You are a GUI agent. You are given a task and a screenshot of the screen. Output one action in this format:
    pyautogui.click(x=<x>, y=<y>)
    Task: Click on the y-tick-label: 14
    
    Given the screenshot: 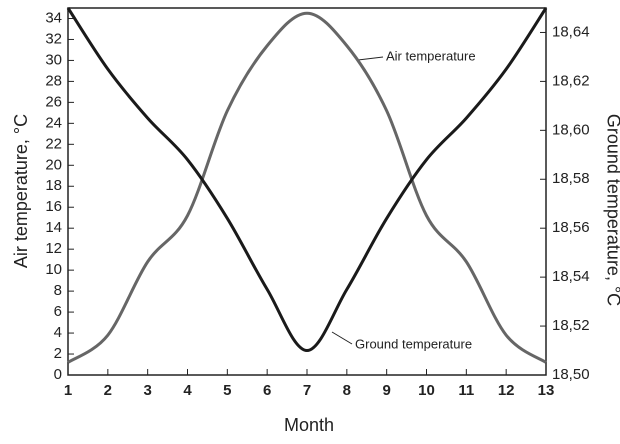 What is the action you would take?
    pyautogui.click(x=53, y=227)
    